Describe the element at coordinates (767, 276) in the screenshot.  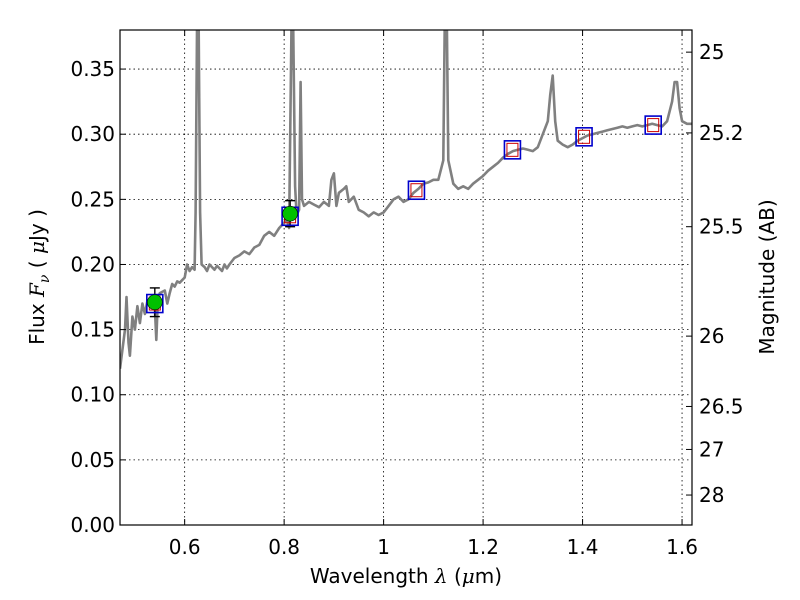
I see `y2-axis-title: Magnitude (AB)` at that location.